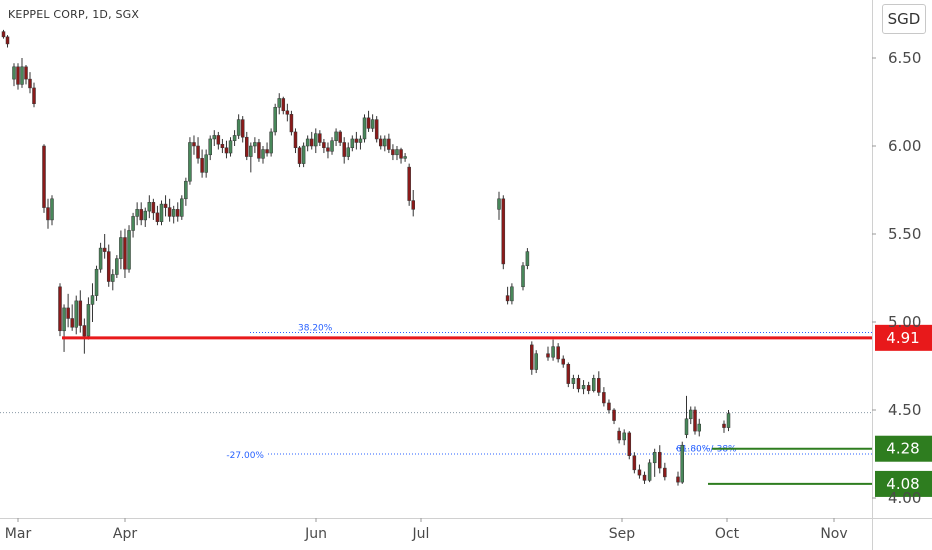  I want to click on chart-title: KEPPEL CORP, 1D, SGX, so click(74, 14).